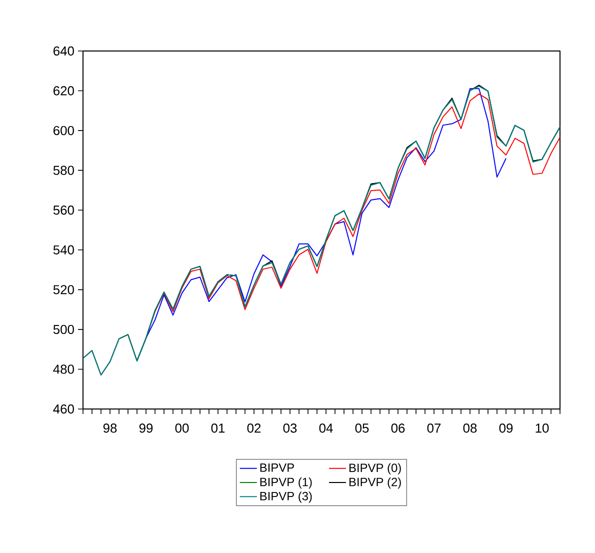 This screenshot has height=553, width=595. What do you see at coordinates (277, 468) in the screenshot?
I see `legend-label: BIPVP` at bounding box center [277, 468].